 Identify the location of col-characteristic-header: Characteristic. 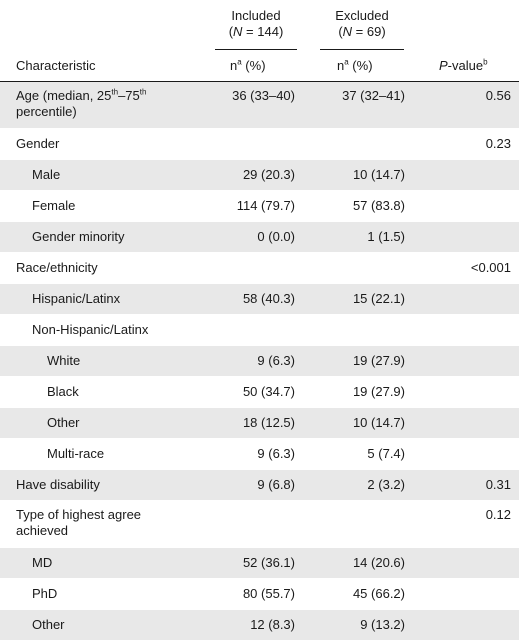
(56, 65).